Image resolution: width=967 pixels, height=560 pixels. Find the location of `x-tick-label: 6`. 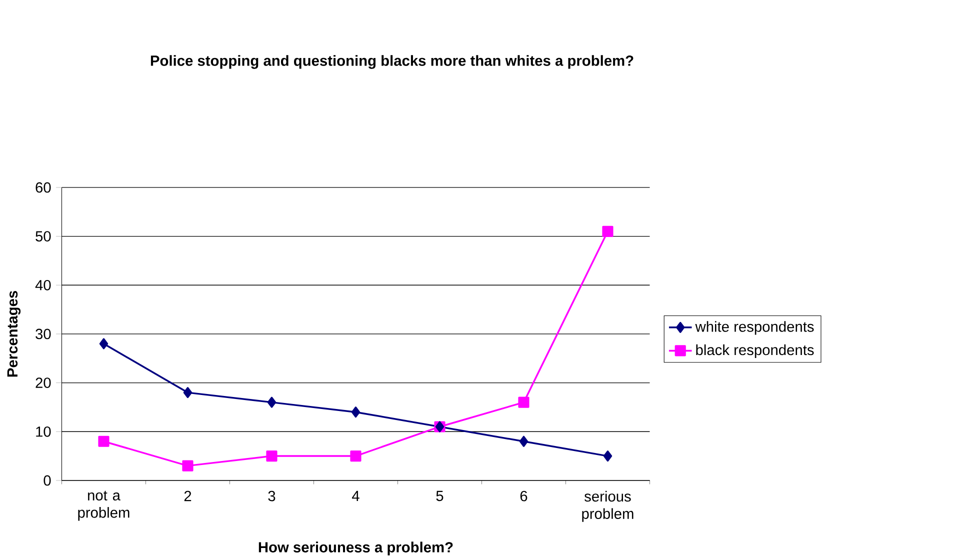

x-tick-label: 6 is located at coordinates (524, 496).